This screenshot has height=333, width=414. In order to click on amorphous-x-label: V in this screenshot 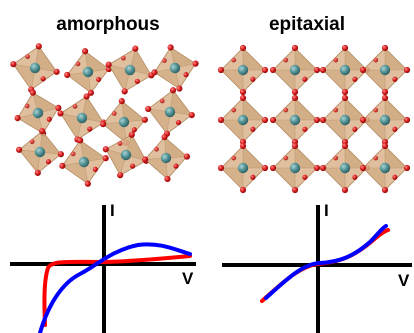, I will do `click(188, 278)`.